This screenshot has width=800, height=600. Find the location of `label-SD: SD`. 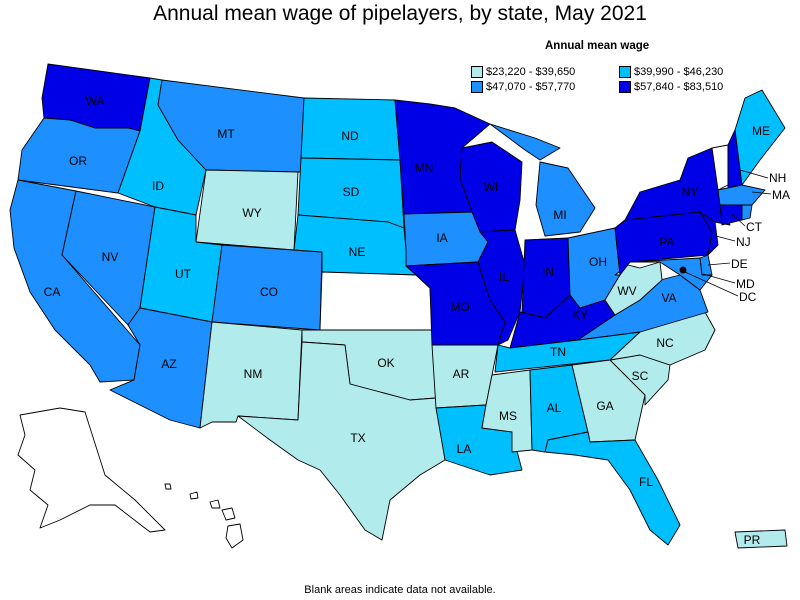

label-SD: SD is located at coordinates (351, 192).